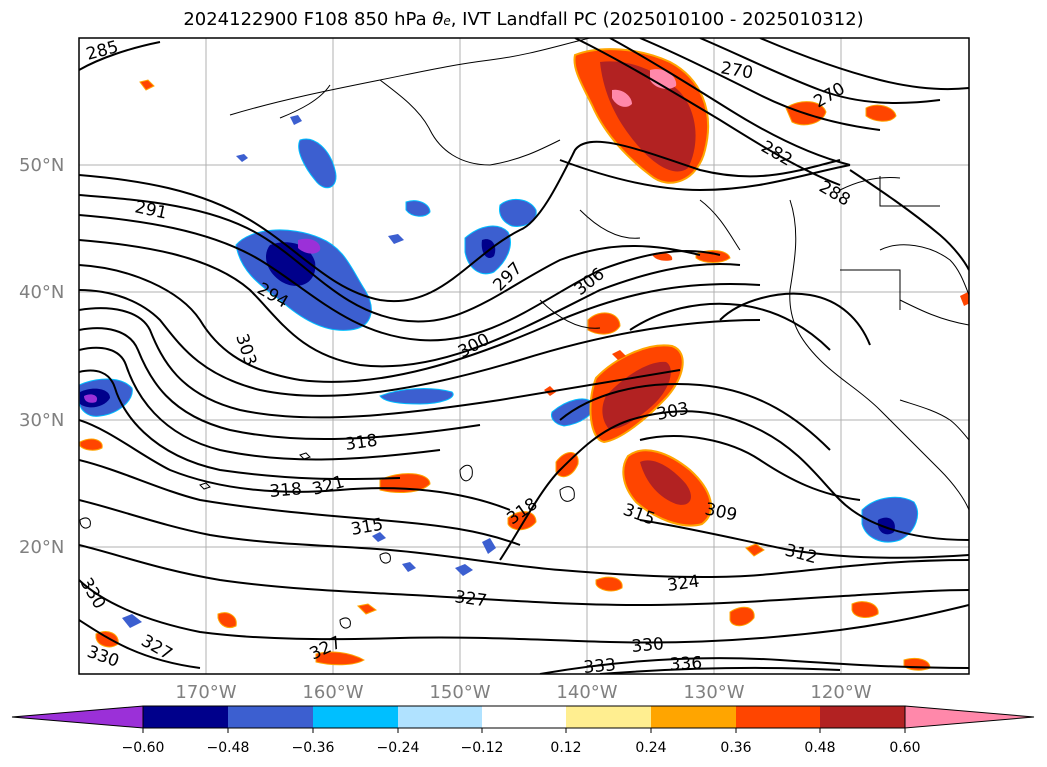 Image resolution: width=1047 pixels, height=767 pixels. Describe the element at coordinates (240, 19) in the screenshot. I see `title-run: 2024122900` at that location.